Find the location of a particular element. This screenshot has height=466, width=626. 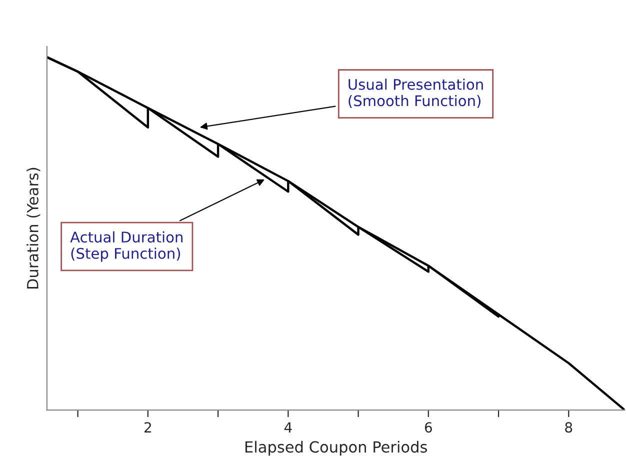

x-tick-label: 8 is located at coordinates (568, 427).